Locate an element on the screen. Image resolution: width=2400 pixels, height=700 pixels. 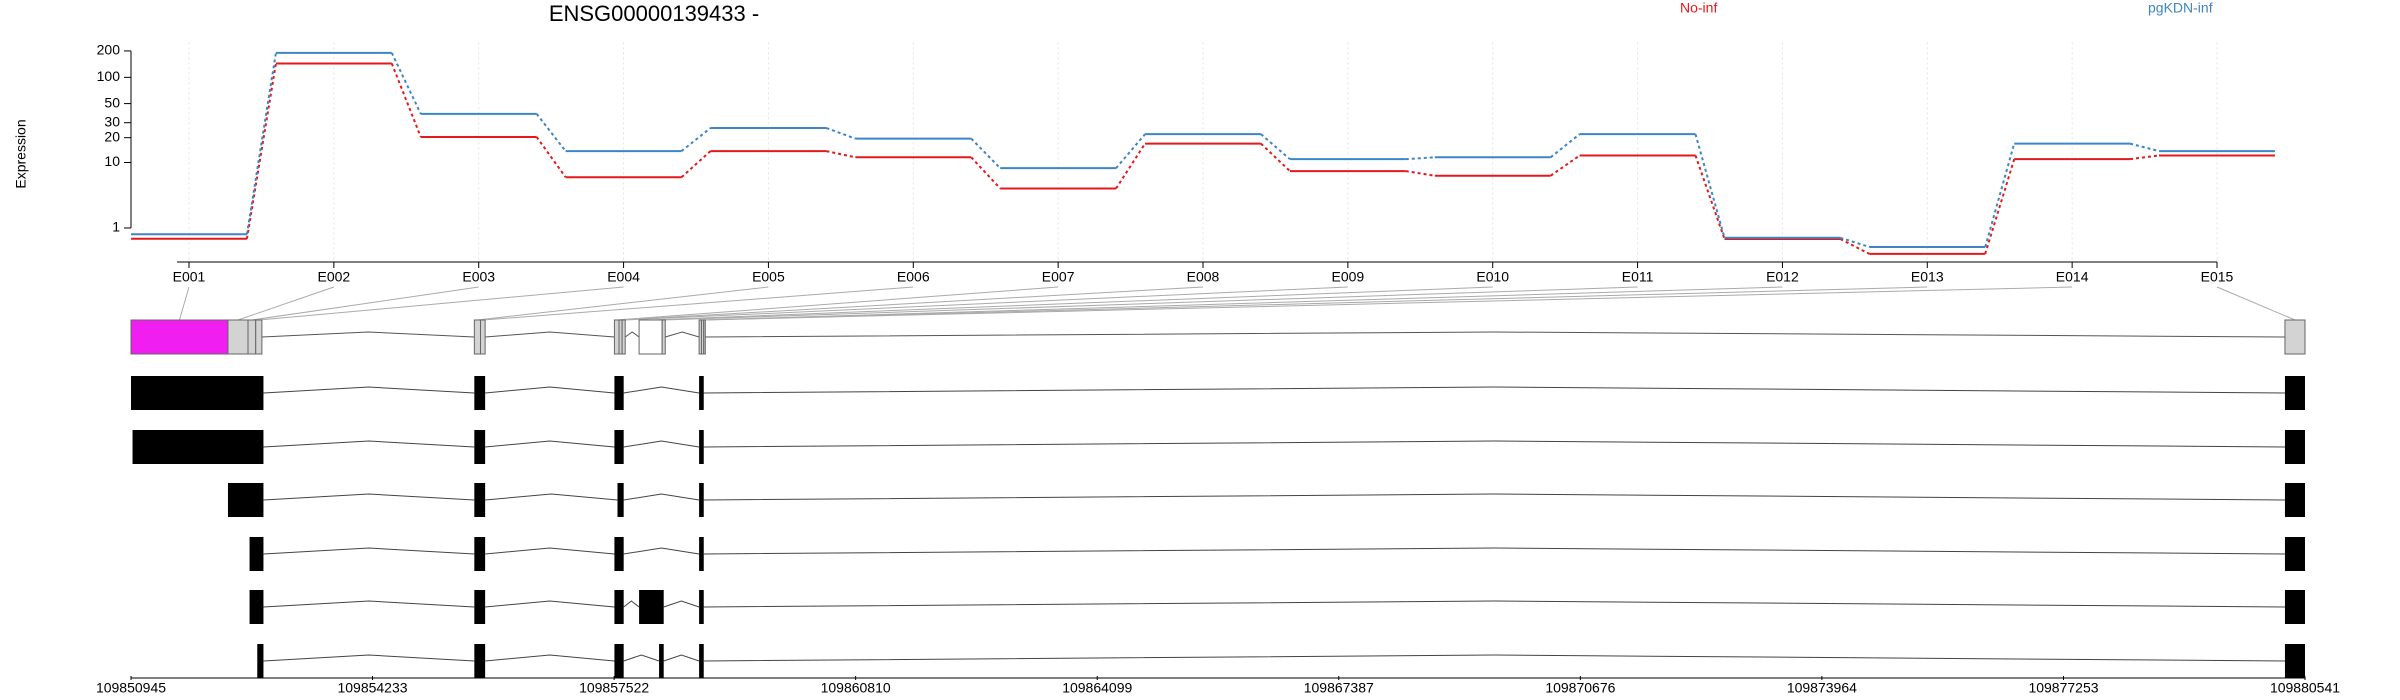
x-tick-label: E001 is located at coordinates (189, 277).